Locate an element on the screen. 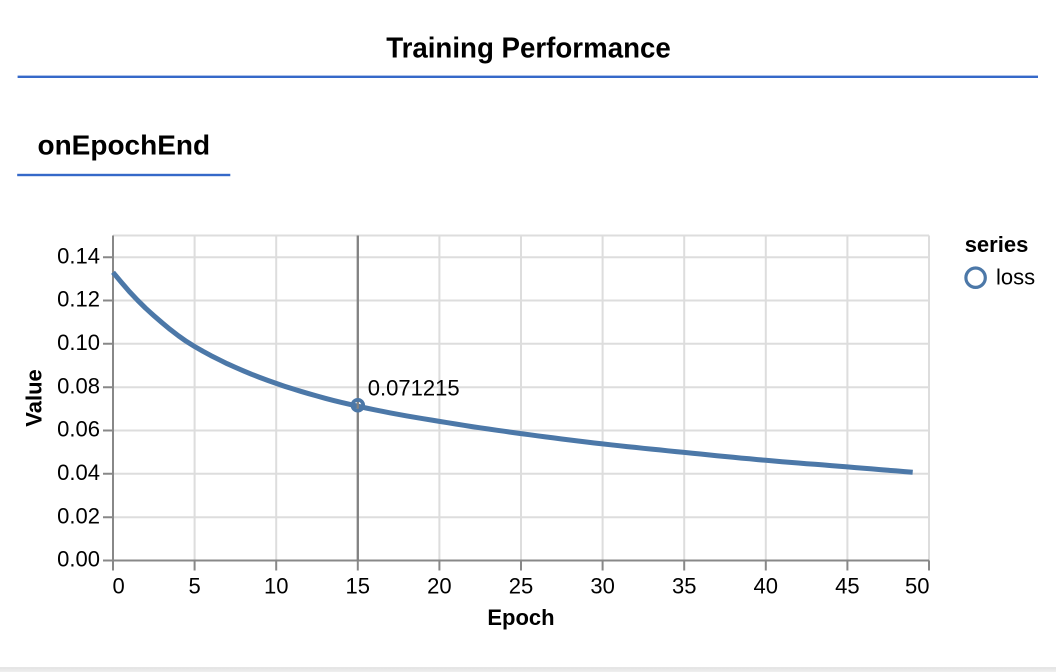 The image size is (1056, 672). svg-text: 0.00 is located at coordinates (78, 559).